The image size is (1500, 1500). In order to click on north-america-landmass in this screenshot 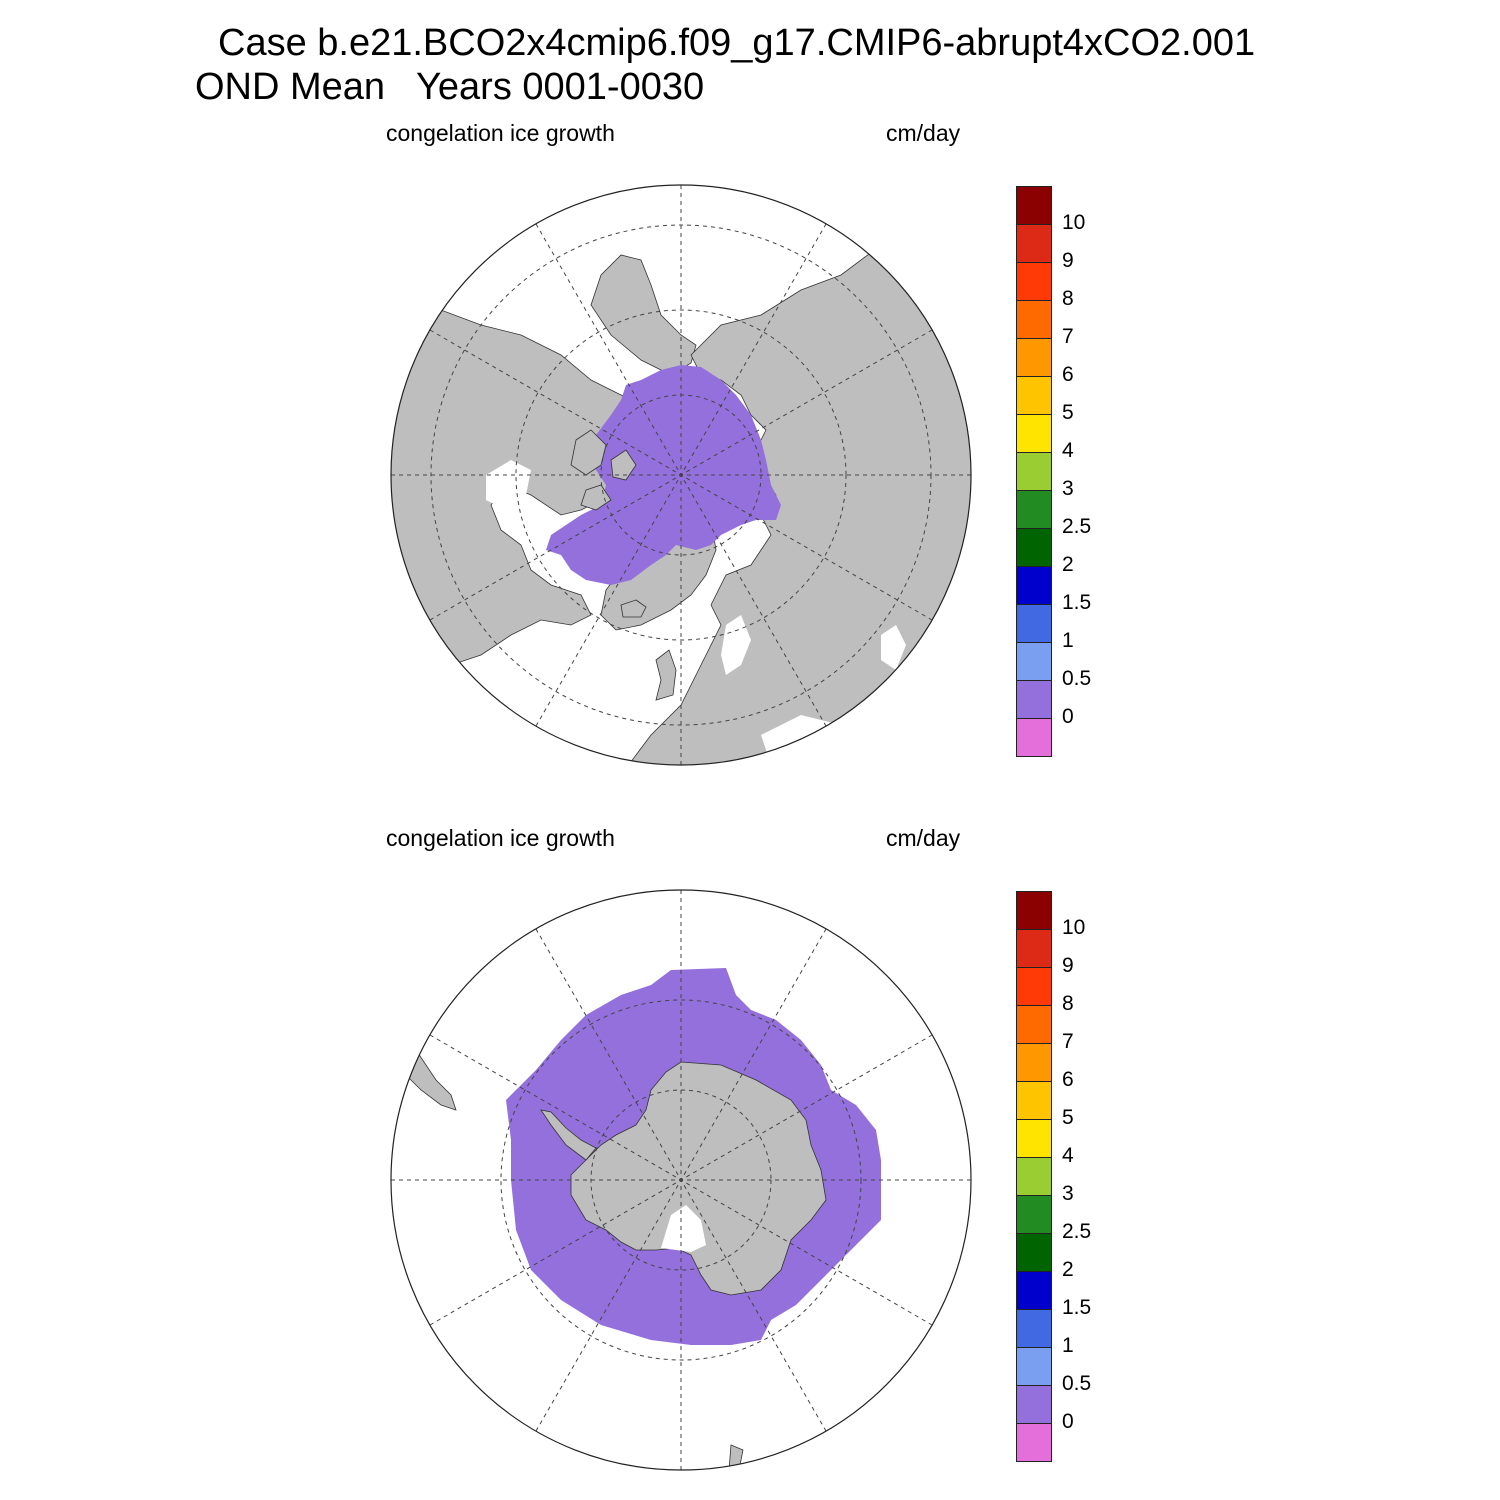, I will do `click(534, 492)`.